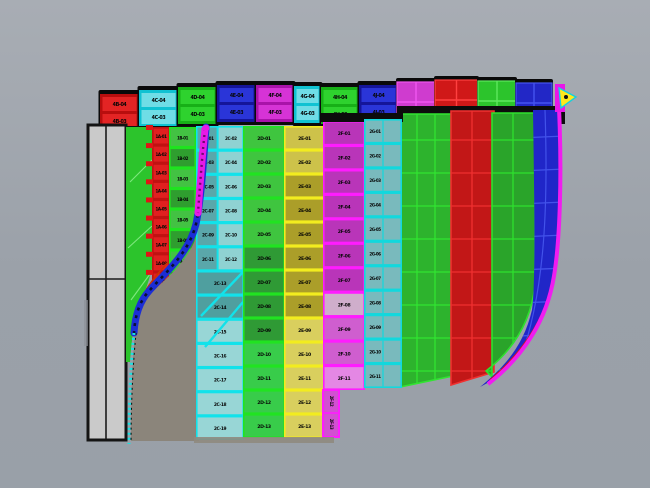 The image size is (650, 488). Describe the element at coordinates (237, 96) in the screenshot. I see `panel-label: 4E-04` at that location.